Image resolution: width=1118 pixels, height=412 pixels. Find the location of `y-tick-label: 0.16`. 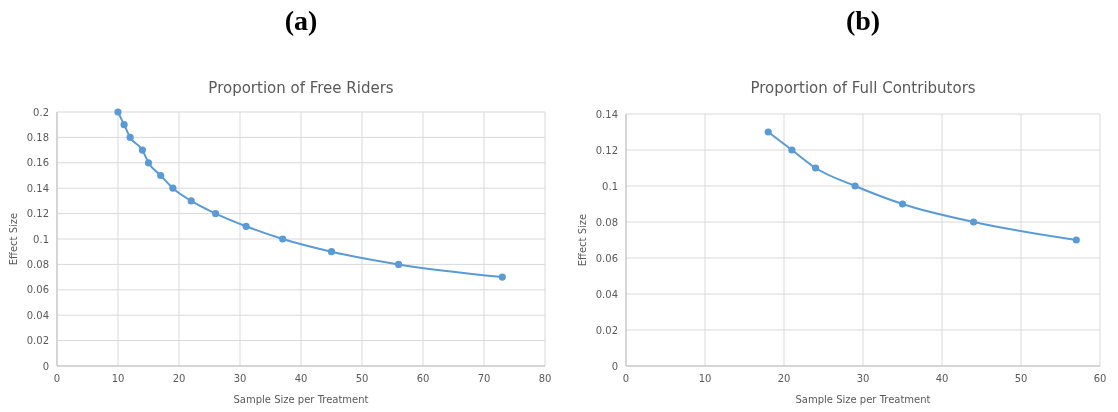

y-tick-label: 0.16 is located at coordinates (37, 163).